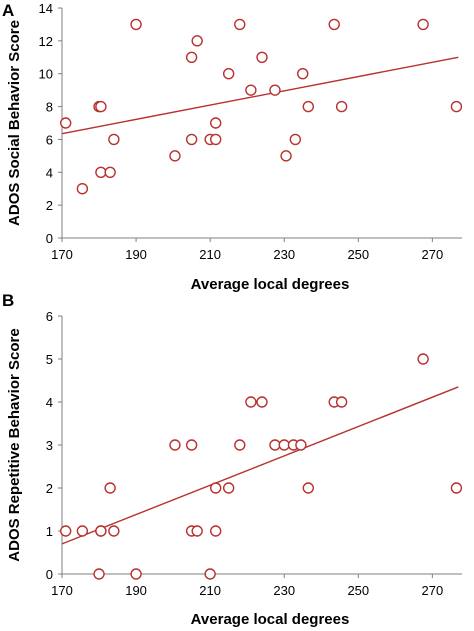 The height and width of the screenshot is (631, 474). What do you see at coordinates (62, 254) in the screenshot?
I see `x-tick-label-a-0: 170` at bounding box center [62, 254].